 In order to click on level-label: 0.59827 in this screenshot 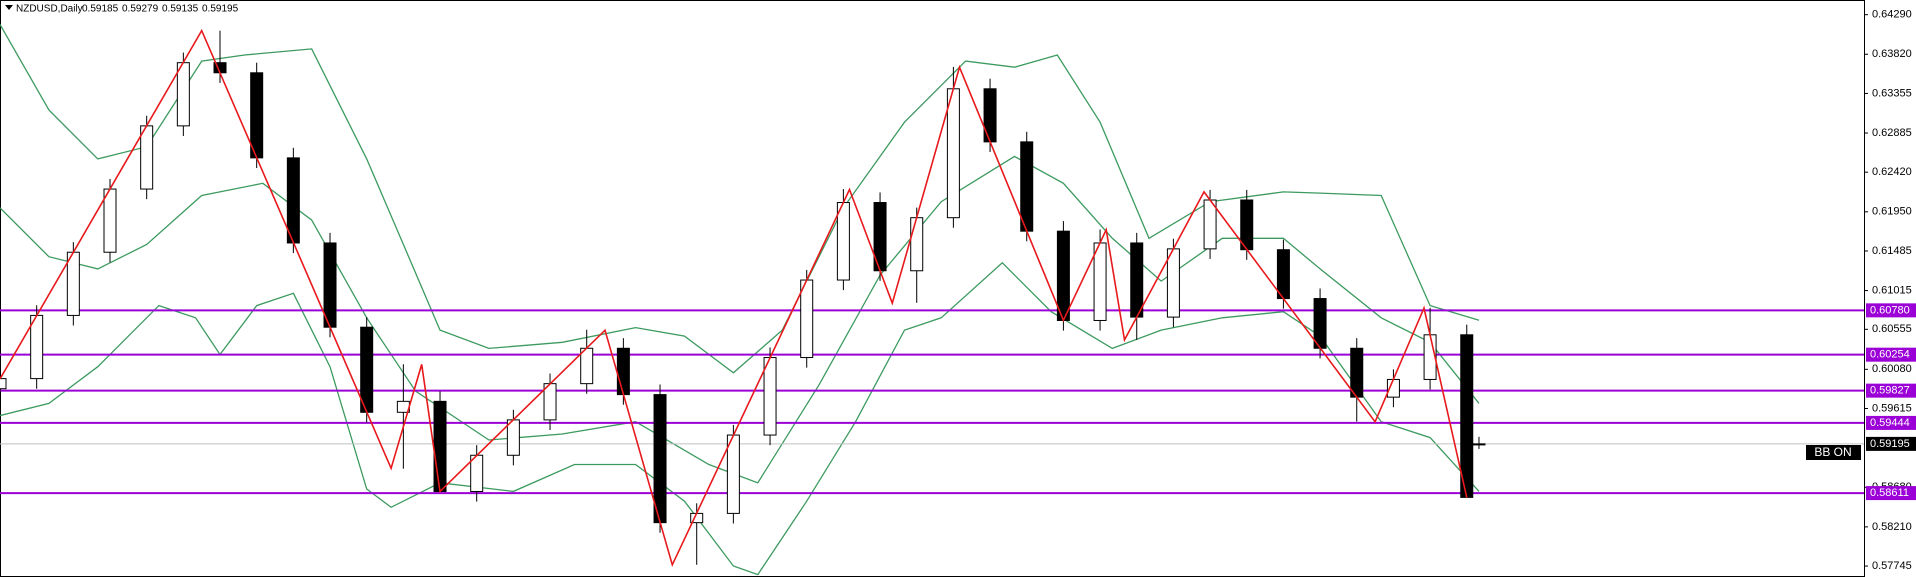, I will do `click(1890, 391)`.